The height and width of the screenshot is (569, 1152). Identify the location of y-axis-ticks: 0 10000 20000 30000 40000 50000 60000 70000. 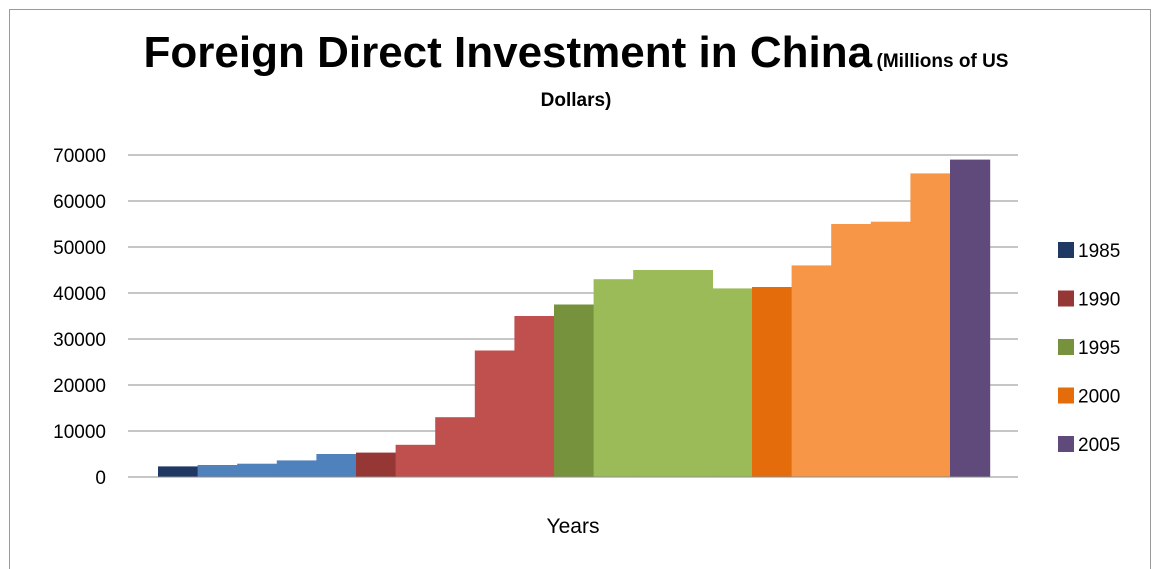
(79, 317).